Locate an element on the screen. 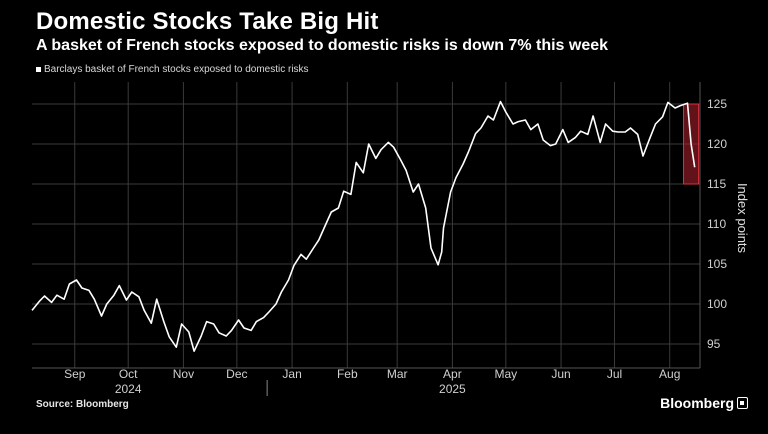 The height and width of the screenshot is (434, 768). y-tick-label: 100 is located at coordinates (717, 304).